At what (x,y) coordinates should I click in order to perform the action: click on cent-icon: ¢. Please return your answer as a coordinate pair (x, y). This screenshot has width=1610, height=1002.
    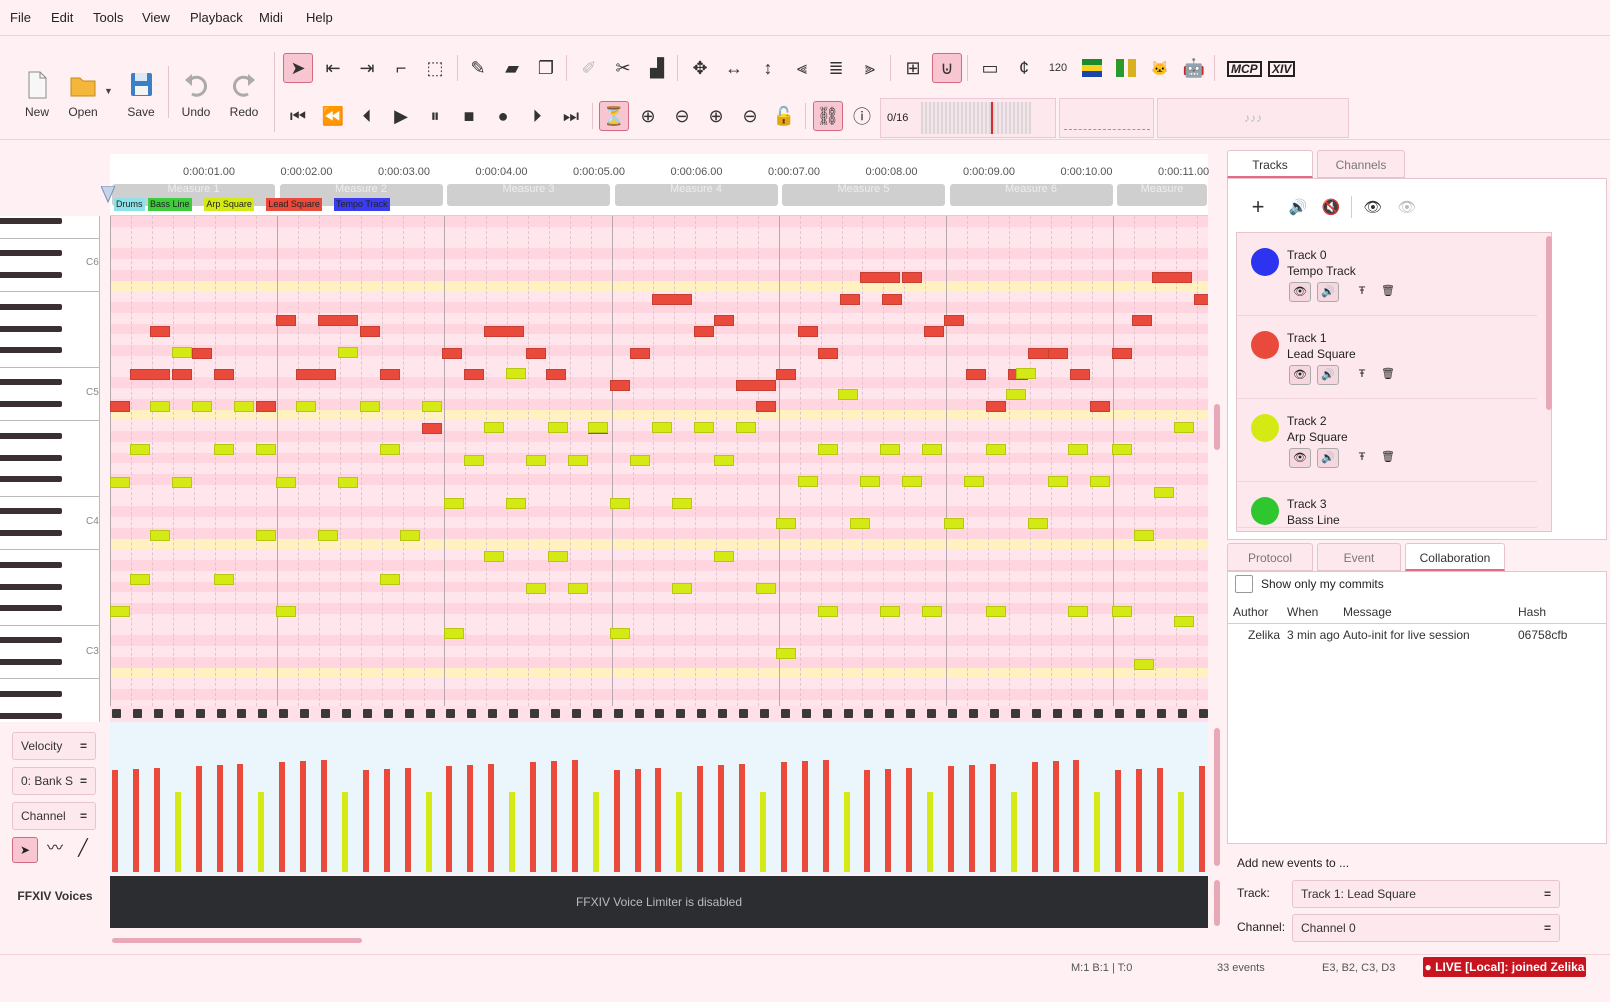
    Looking at the image, I should click on (1023, 67).